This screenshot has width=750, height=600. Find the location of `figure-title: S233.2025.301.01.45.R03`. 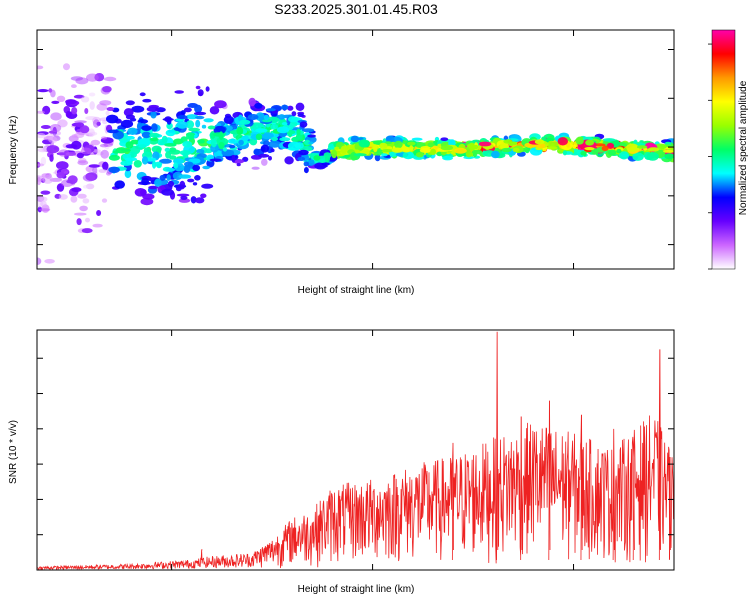

figure-title: S233.2025.301.01.45.R03 is located at coordinates (356, 9).